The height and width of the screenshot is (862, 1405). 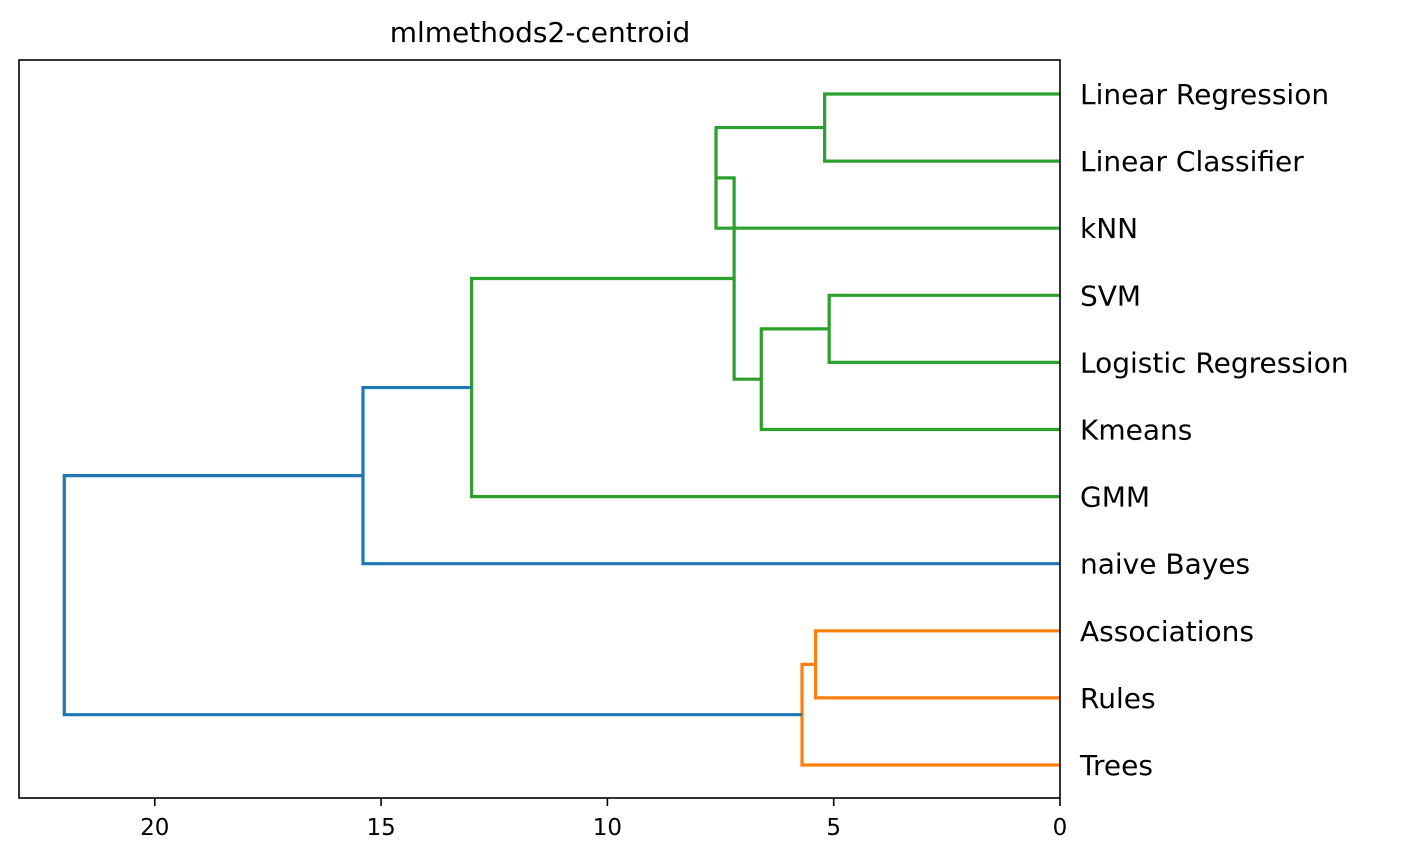 I want to click on leaf-label: naive Bayes, so click(x=1165, y=564).